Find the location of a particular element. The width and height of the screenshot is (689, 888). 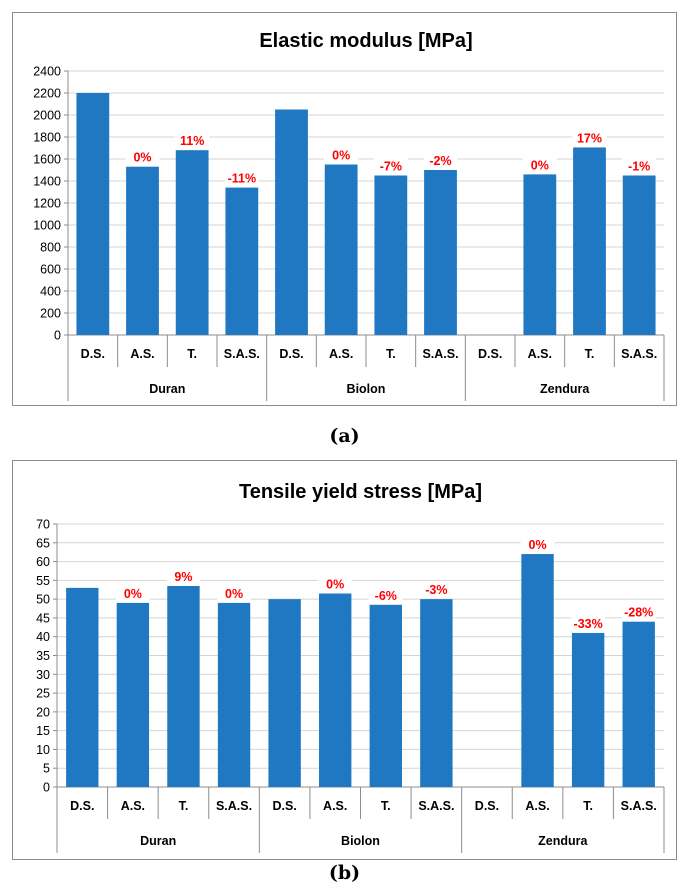

y-tick-label: 30 is located at coordinates (43, 675).